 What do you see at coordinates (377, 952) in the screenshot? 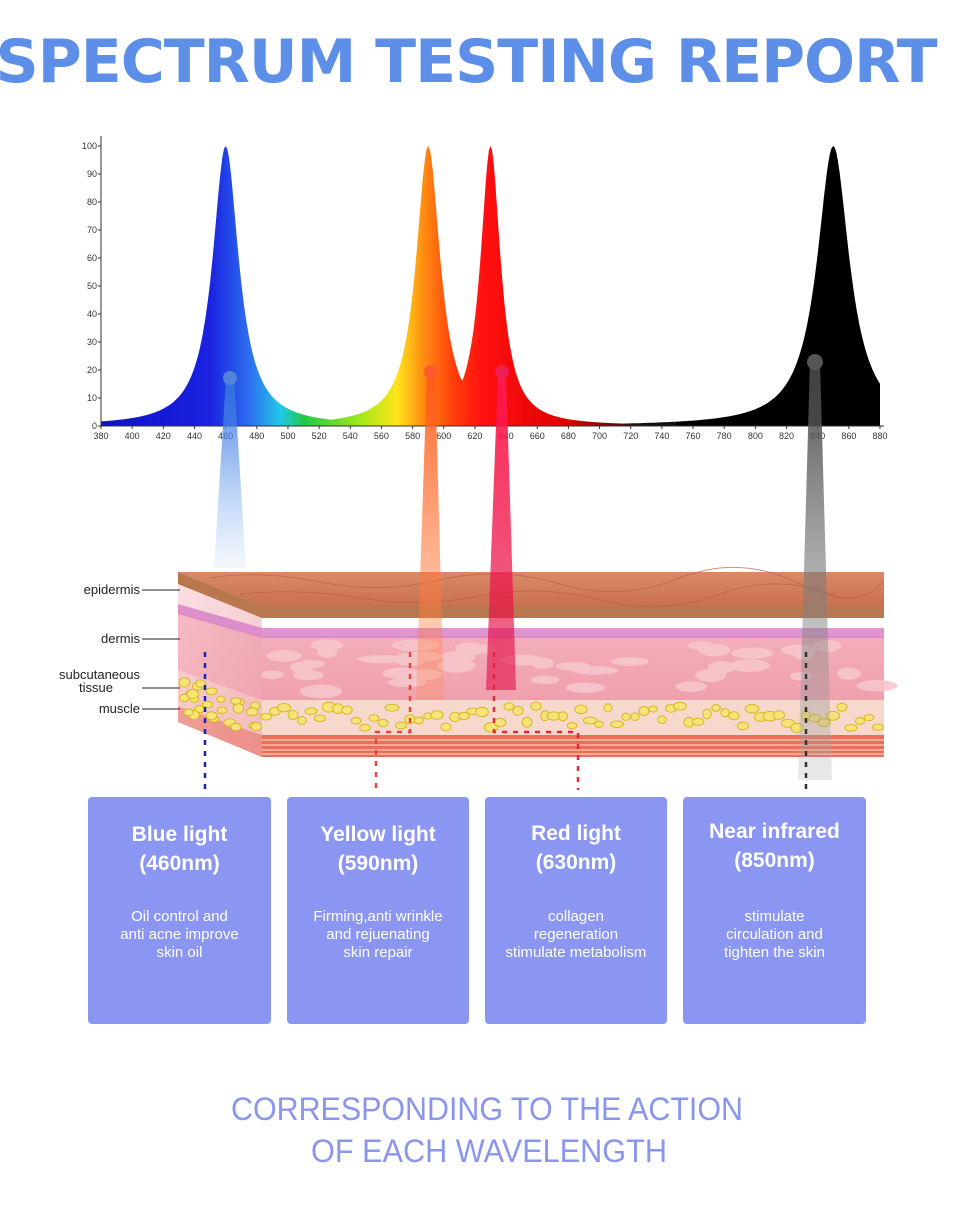
I see `card-desc-line: skin repair` at bounding box center [377, 952].